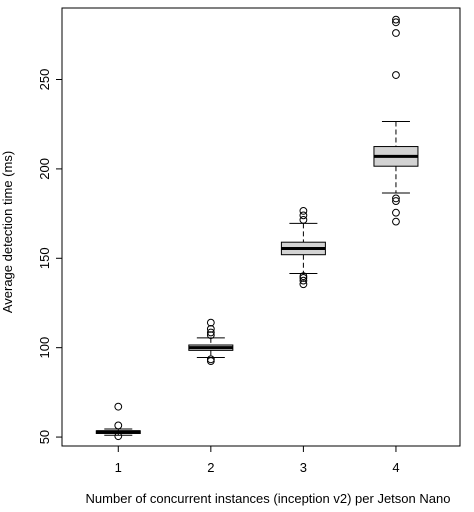  Describe the element at coordinates (395, 467) in the screenshot. I see `x-tick-label: 4` at that location.